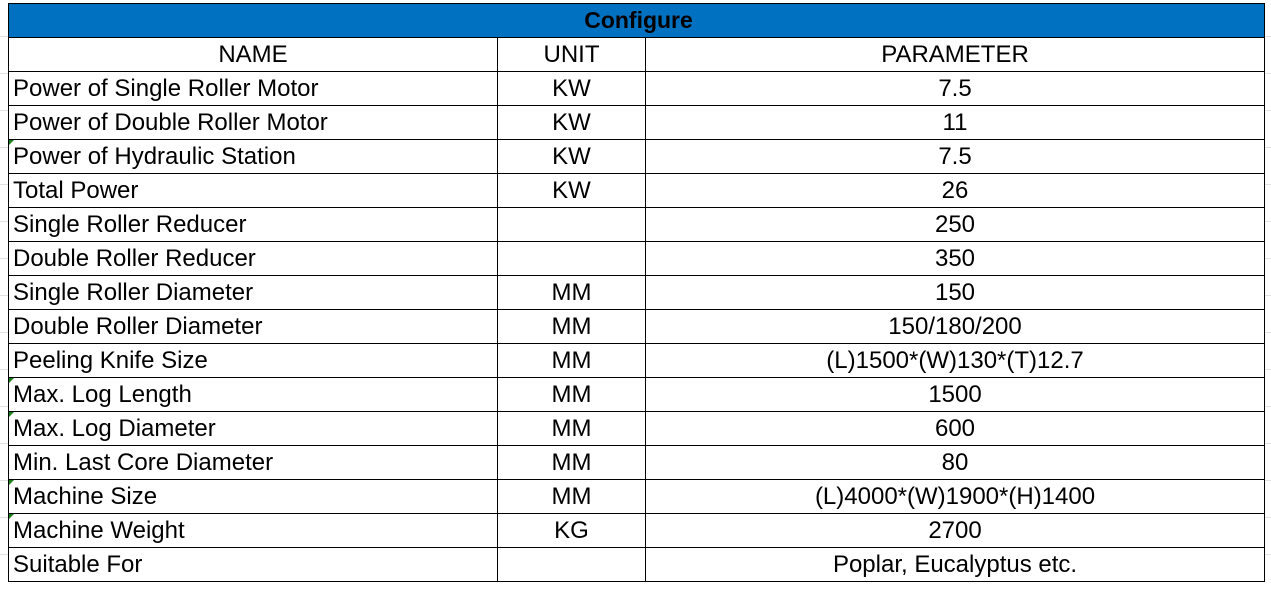  I want to click on cell-parameter-text: 1500, so click(955, 394).